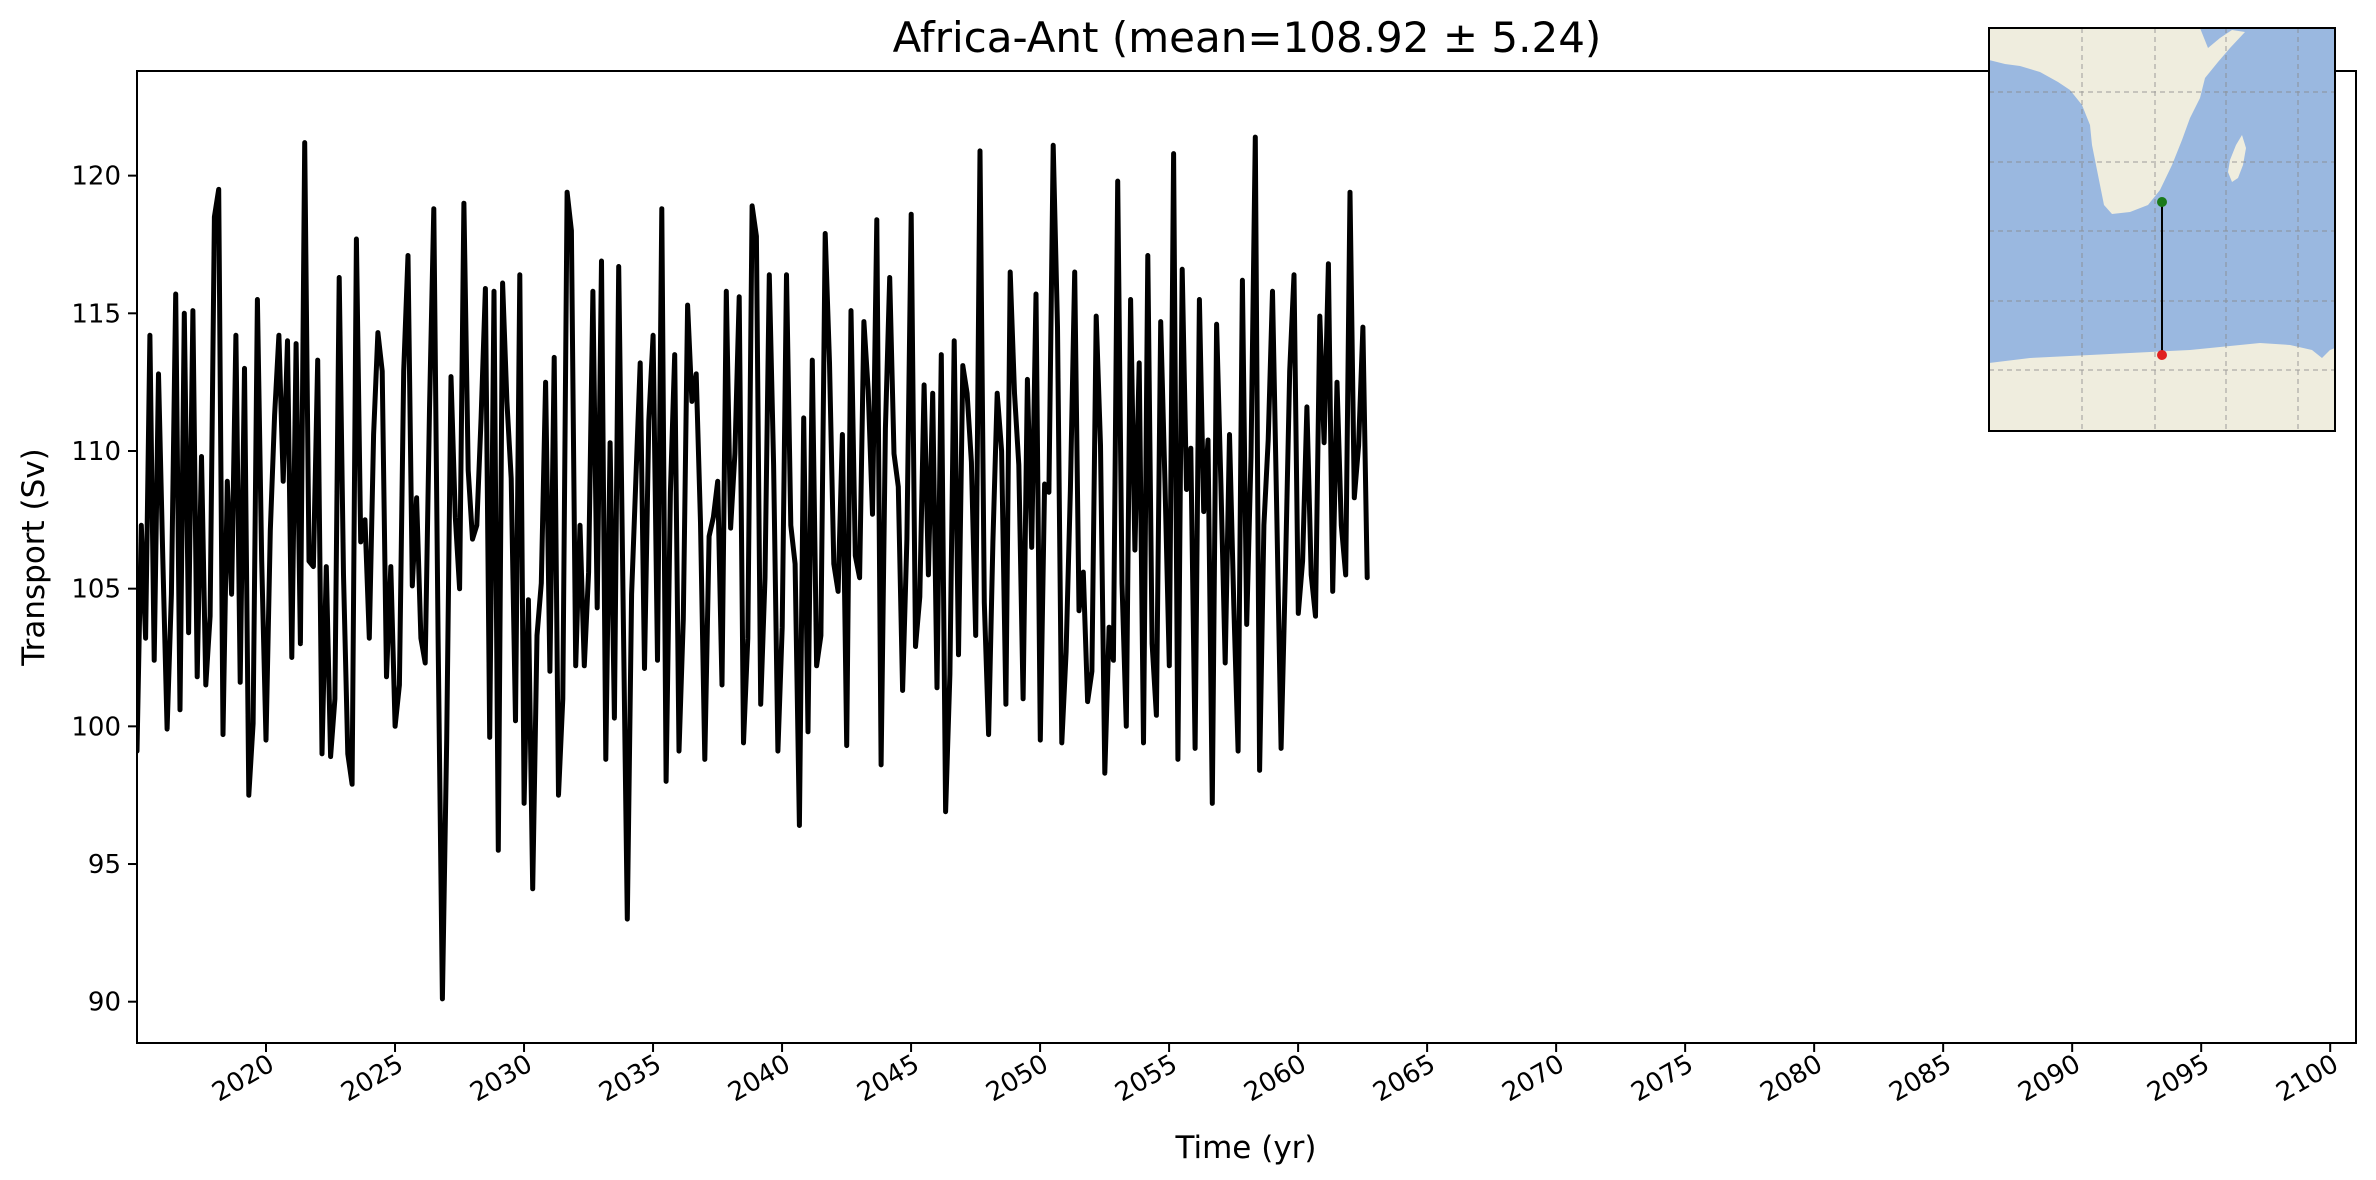 This screenshot has height=1180, width=2376. I want to click on x-tick-label: 2055, so click(1146, 1078).